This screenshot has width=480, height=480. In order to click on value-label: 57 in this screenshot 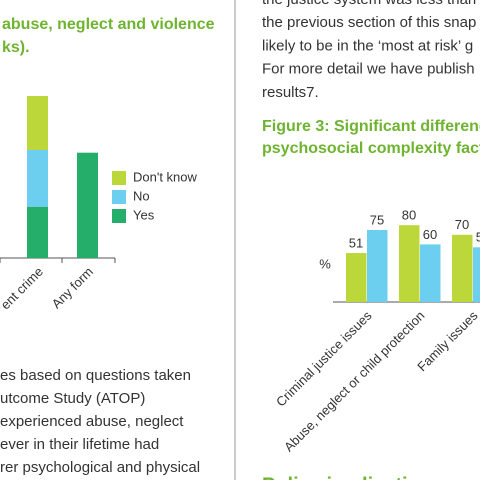, I will do `click(478, 237)`.